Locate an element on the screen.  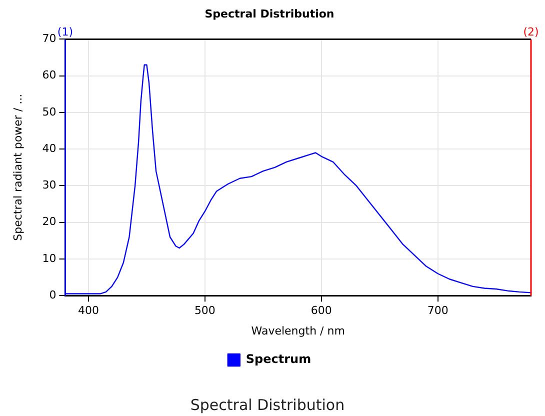
y-tick-label: 0 is located at coordinates (52, 295).